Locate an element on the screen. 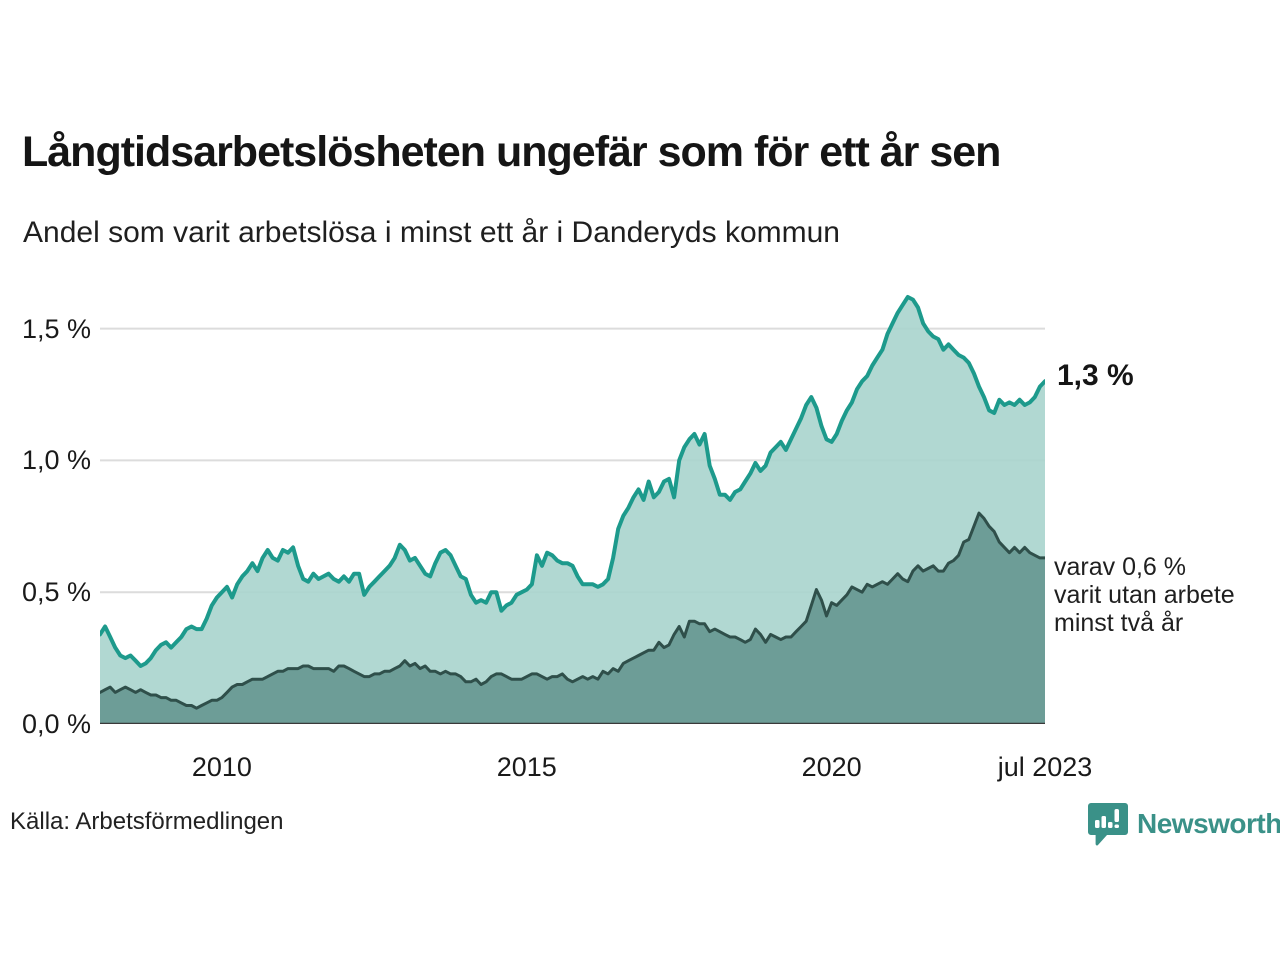  y-tick-label: 0,0 % is located at coordinates (57, 724).